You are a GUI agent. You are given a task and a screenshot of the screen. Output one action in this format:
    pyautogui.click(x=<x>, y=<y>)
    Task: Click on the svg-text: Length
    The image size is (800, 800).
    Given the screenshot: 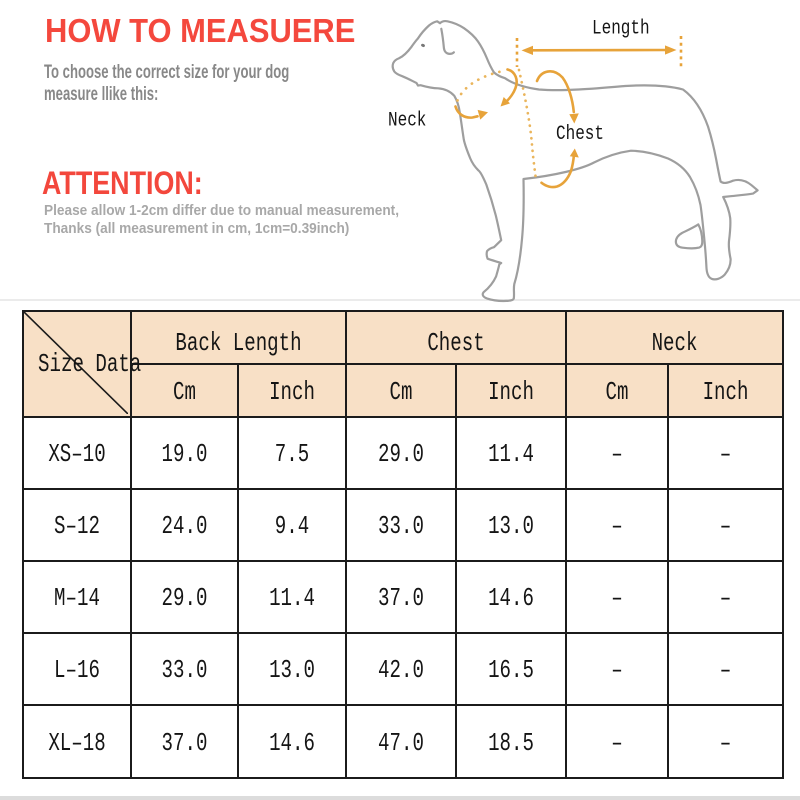 What is the action you would take?
    pyautogui.click(x=621, y=29)
    